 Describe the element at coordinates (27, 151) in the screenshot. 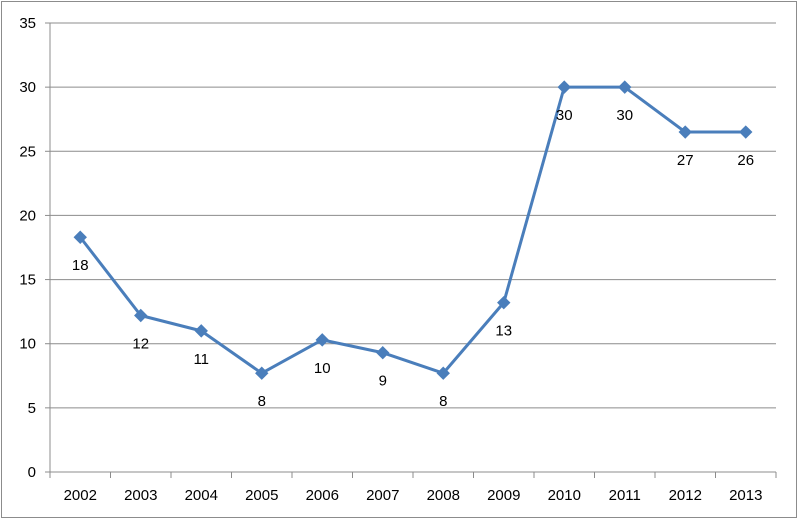

I see `y-tick-label: 25` at that location.